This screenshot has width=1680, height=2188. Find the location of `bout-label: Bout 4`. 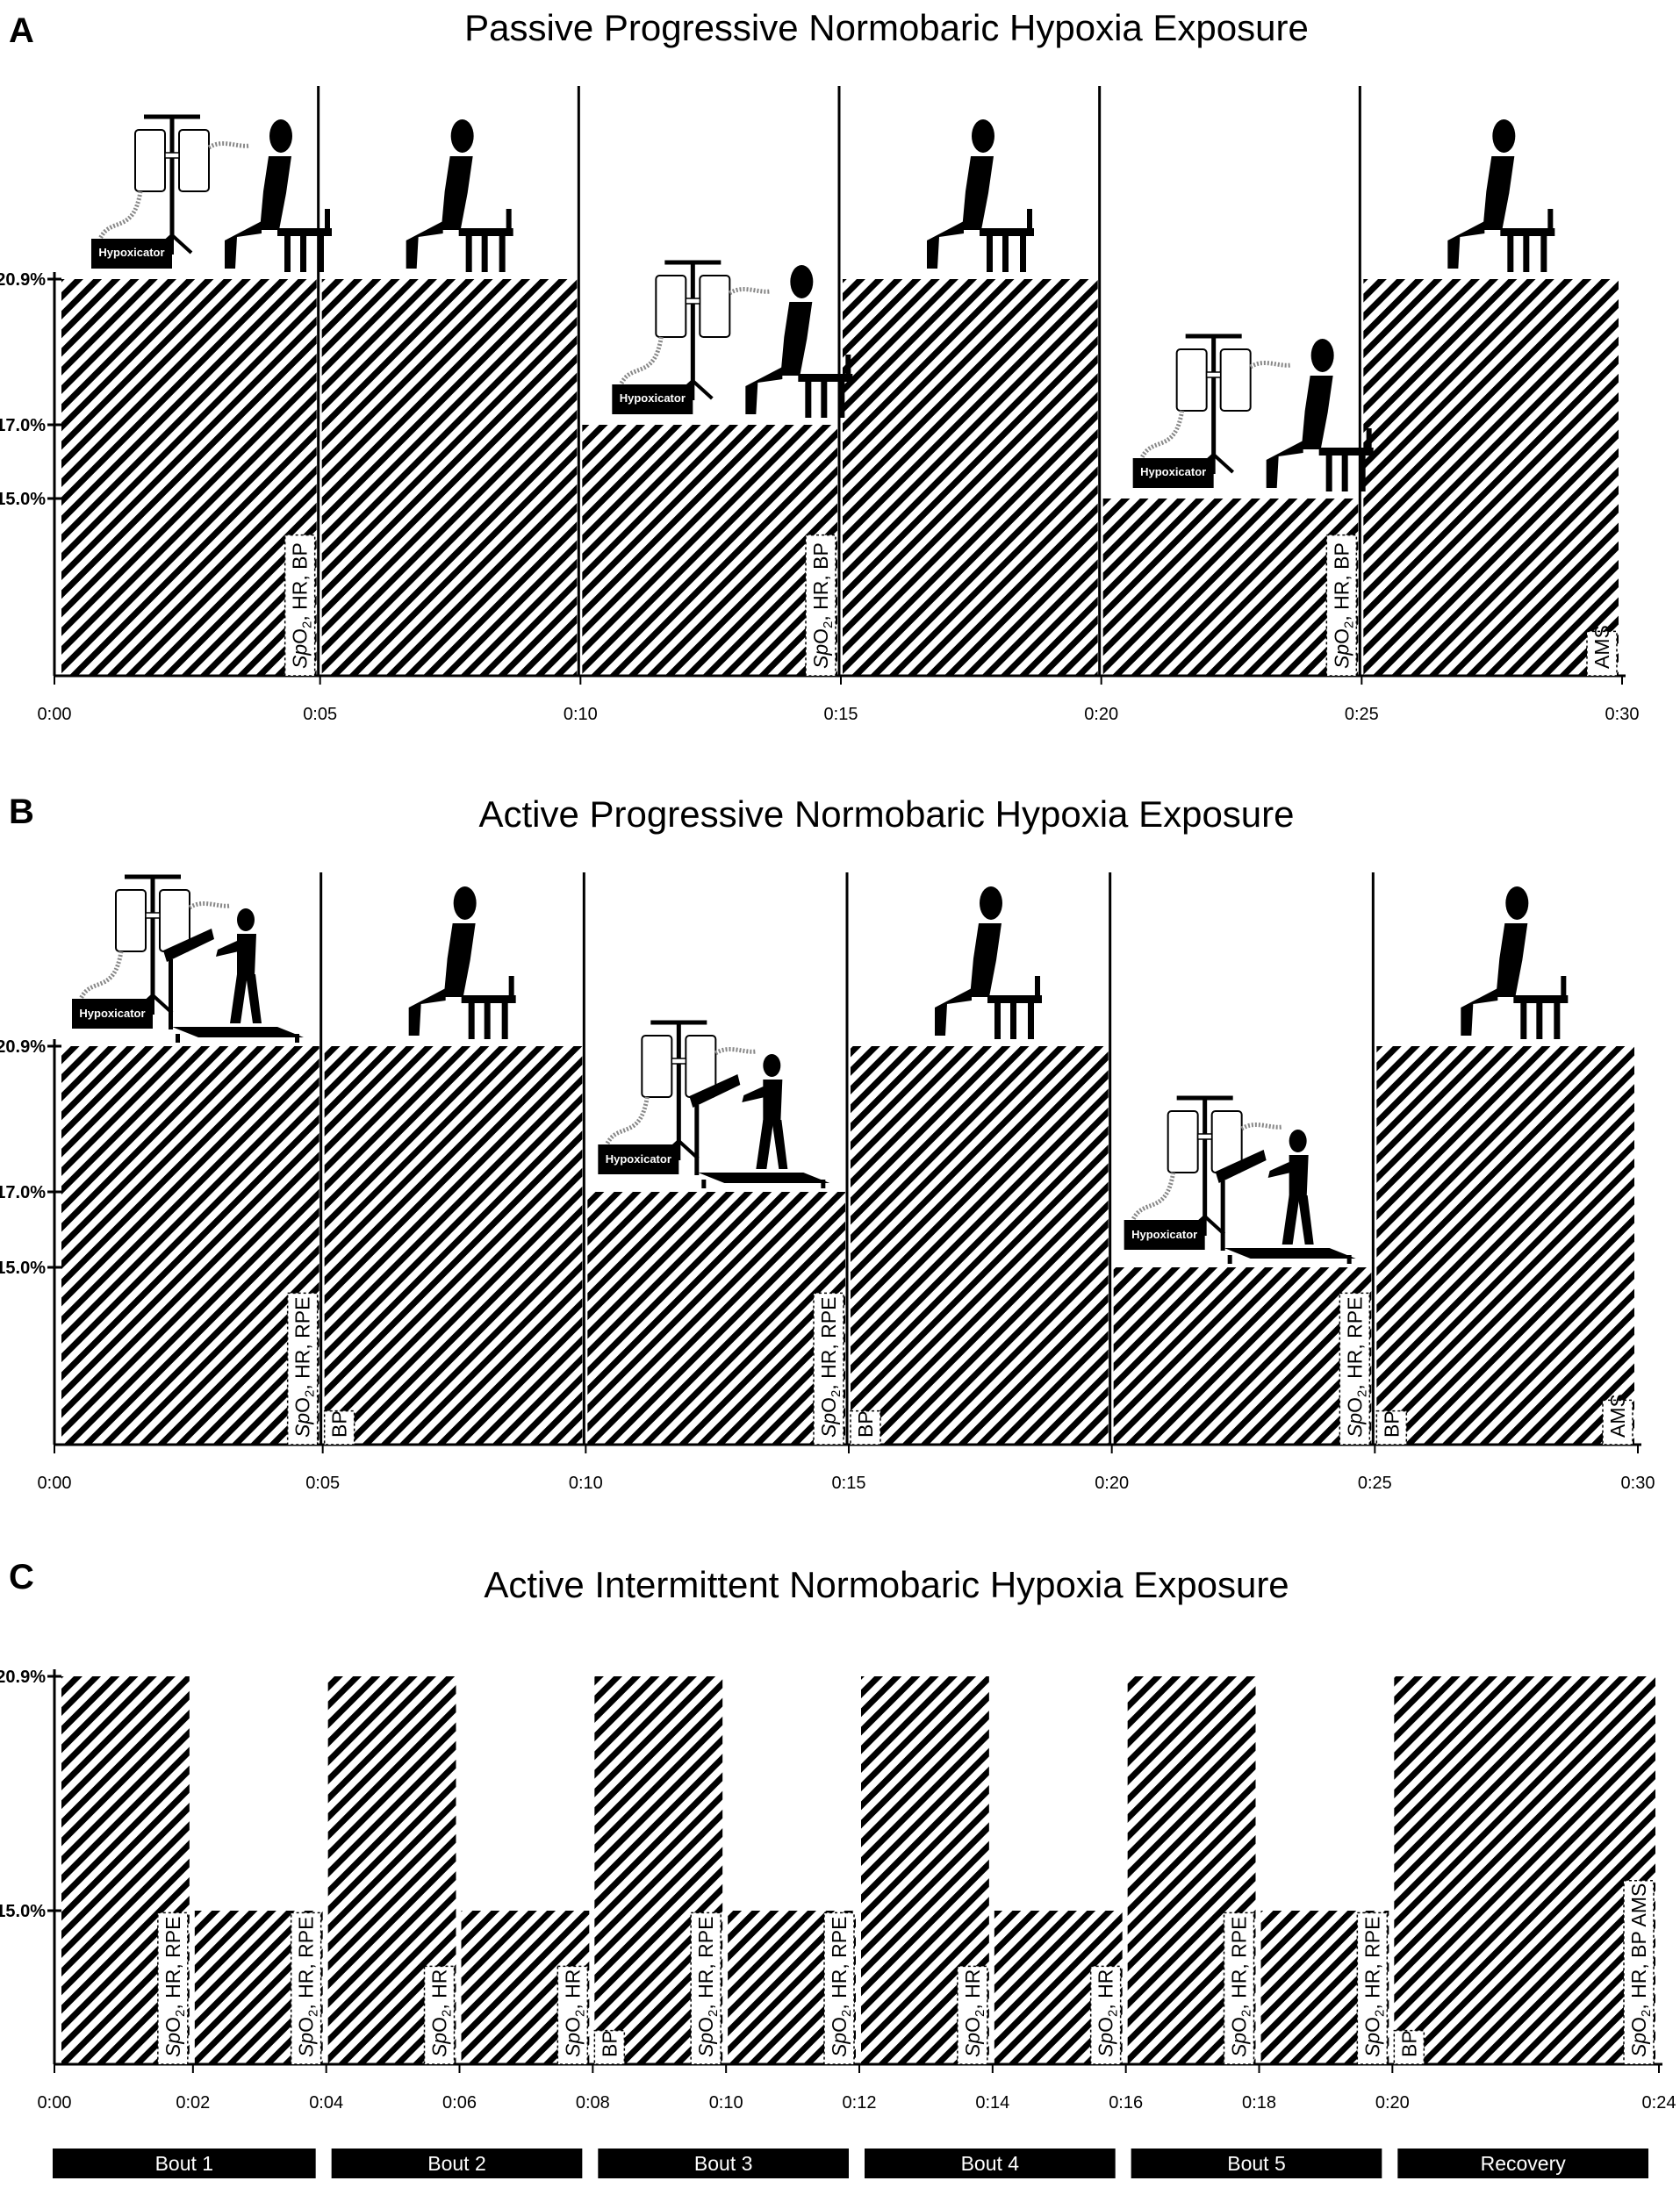

bout-label: Bout 4 is located at coordinates (990, 2164).